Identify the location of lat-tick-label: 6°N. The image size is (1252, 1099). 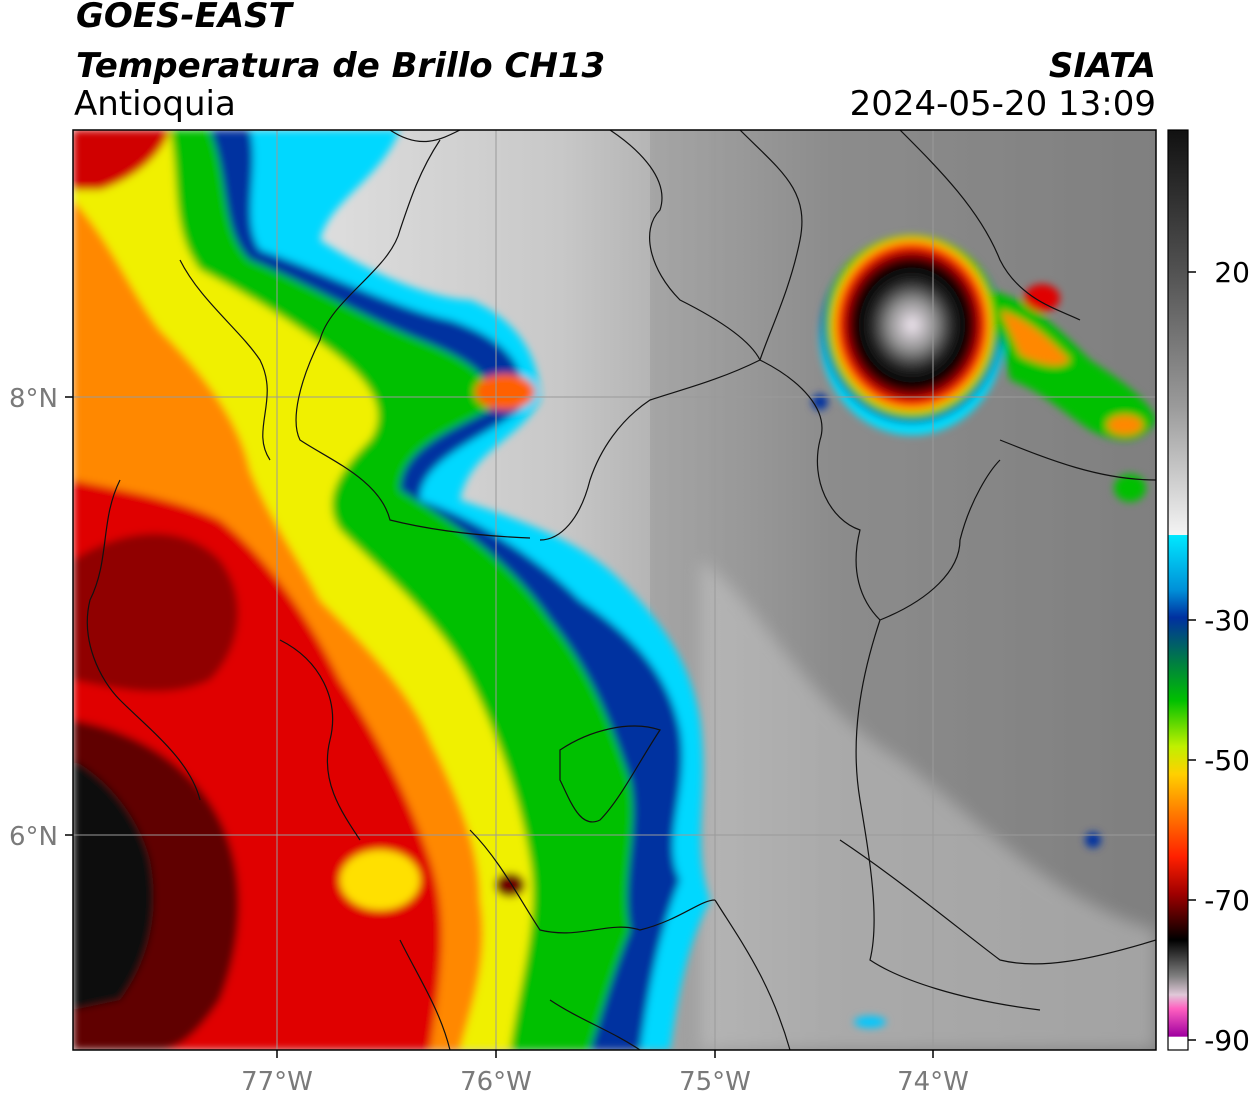
(33, 837).